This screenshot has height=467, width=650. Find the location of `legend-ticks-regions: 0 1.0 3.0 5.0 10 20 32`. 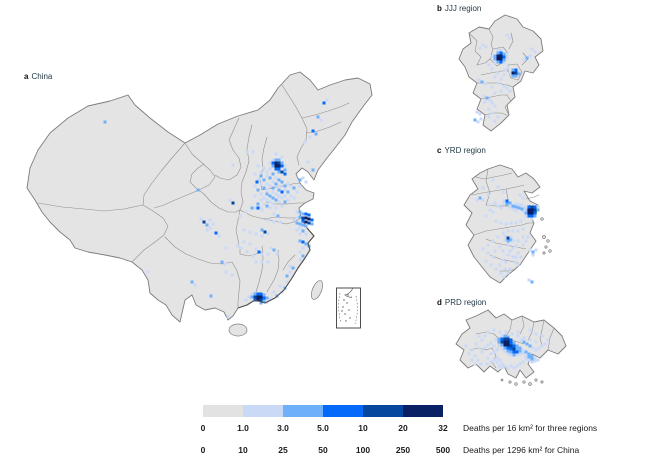

legend-ticks-regions: 0 1.0 3.0 5.0 10 20 32 is located at coordinates (324, 428).